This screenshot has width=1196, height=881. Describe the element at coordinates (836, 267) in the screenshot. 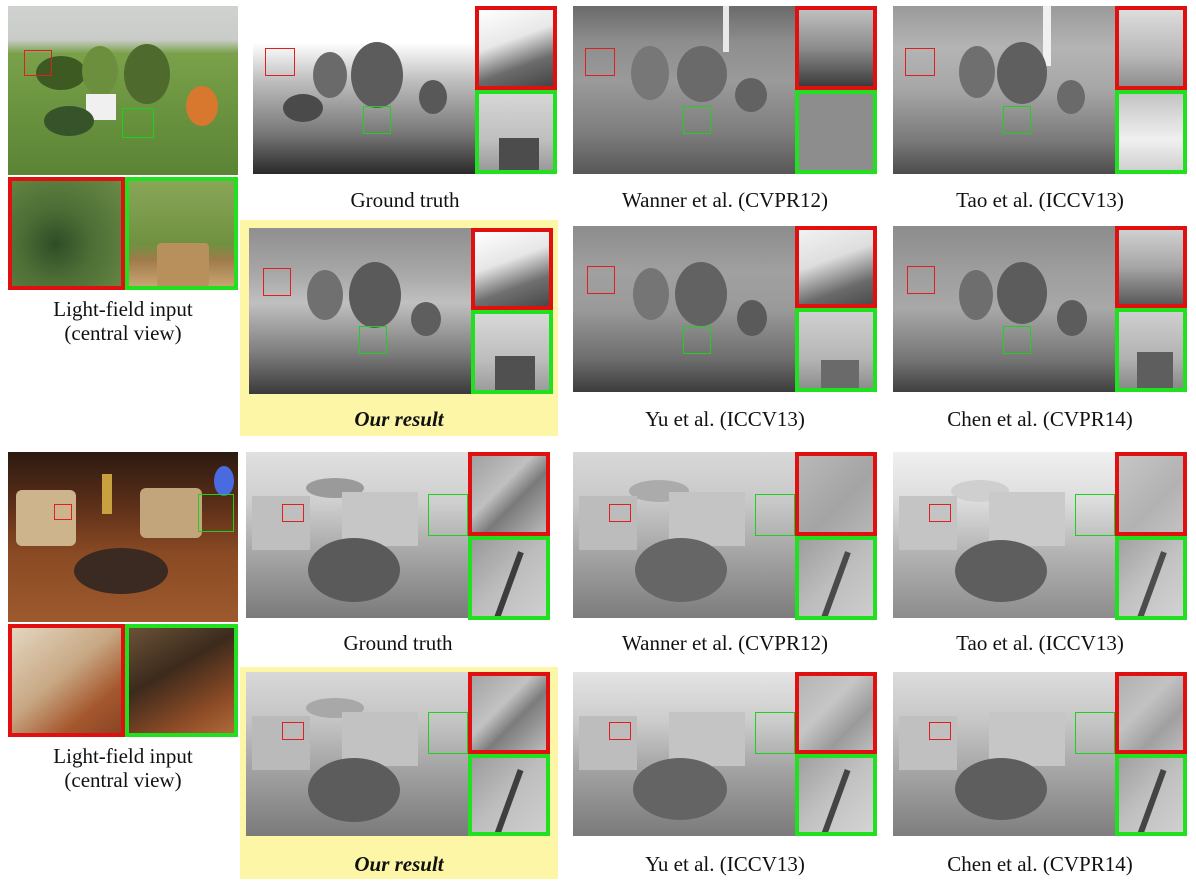

I see `scene1-yu-zoom-red` at that location.